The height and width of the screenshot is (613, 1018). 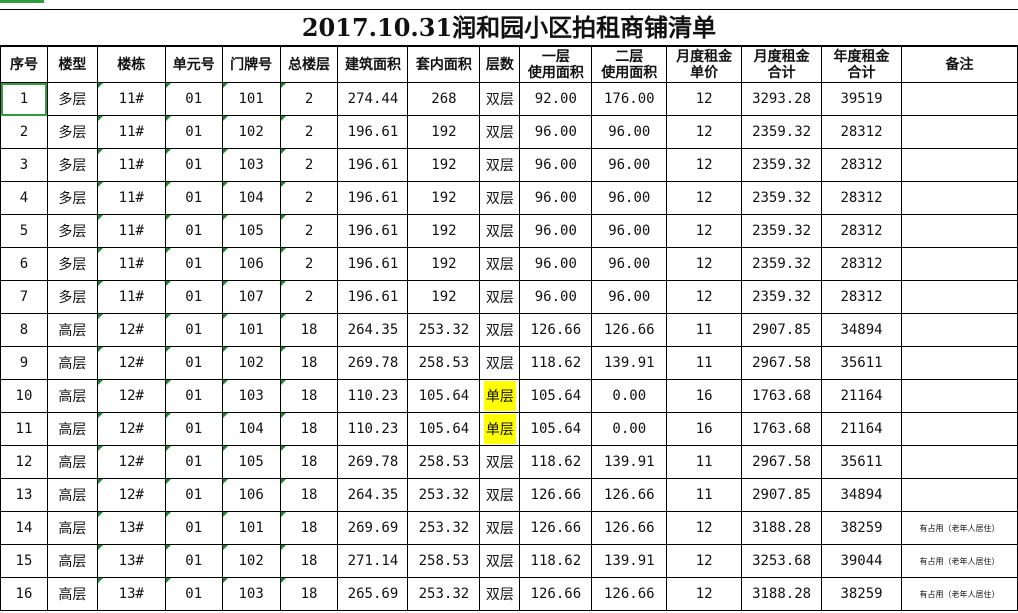 What do you see at coordinates (556, 462) in the screenshot?
I see `table-cell: 118.62` at bounding box center [556, 462].